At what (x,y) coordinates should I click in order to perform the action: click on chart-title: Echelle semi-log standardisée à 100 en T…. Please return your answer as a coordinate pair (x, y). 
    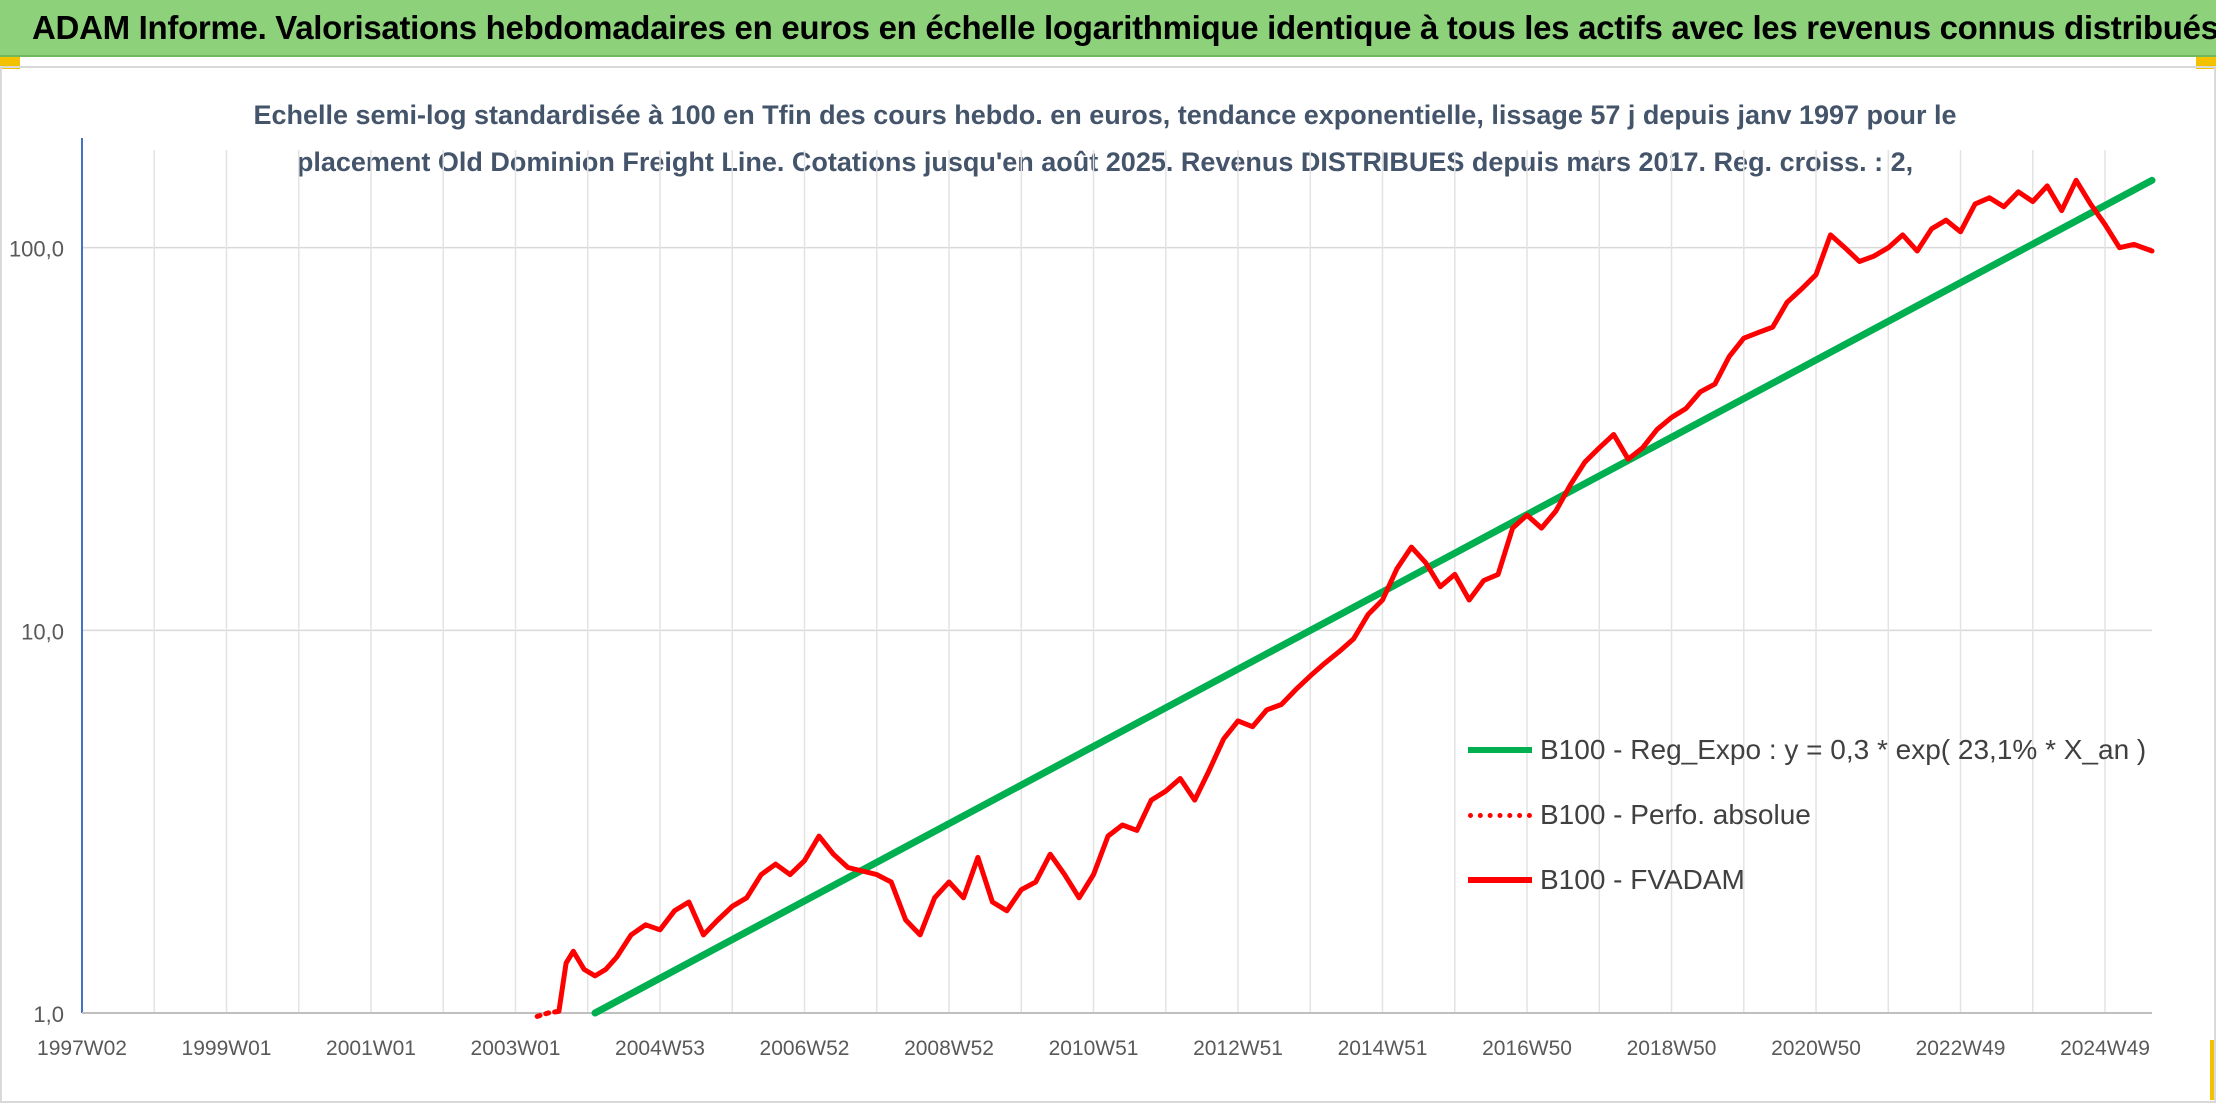
    Looking at the image, I should click on (1105, 139).